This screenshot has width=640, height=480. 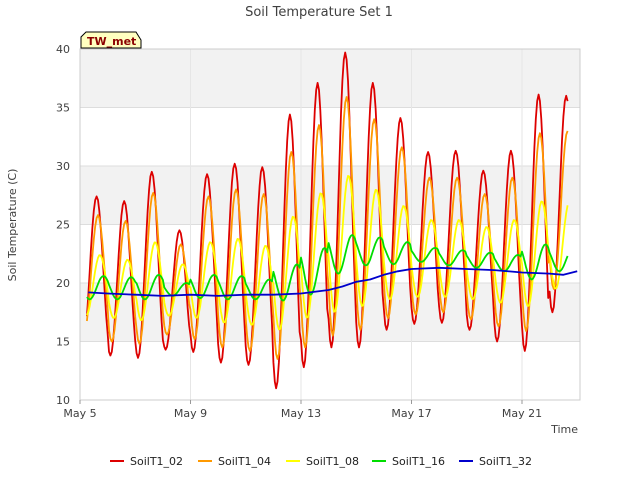 What do you see at coordinates (63, 166) in the screenshot?
I see `y-tick-label: 30` at bounding box center [63, 166].